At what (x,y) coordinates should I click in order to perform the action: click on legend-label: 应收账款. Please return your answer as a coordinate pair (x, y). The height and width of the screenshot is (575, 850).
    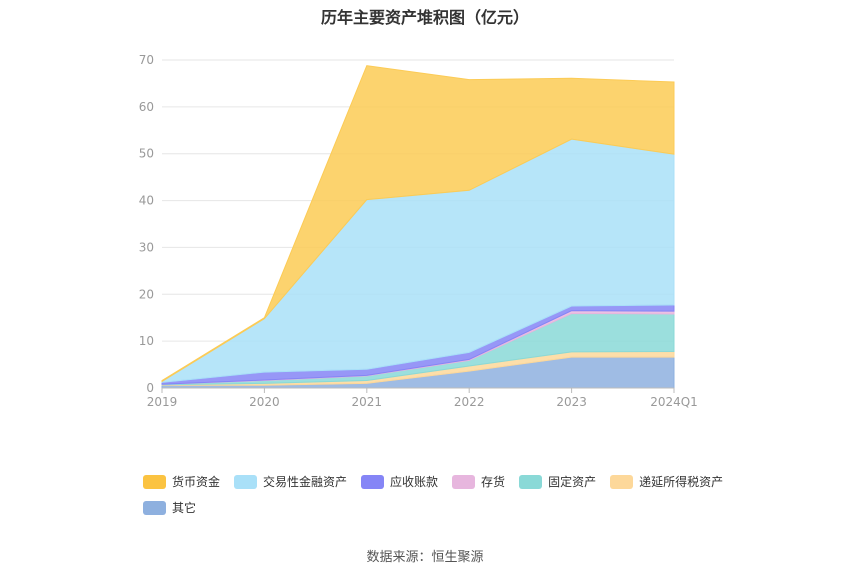
    Looking at the image, I should click on (414, 482).